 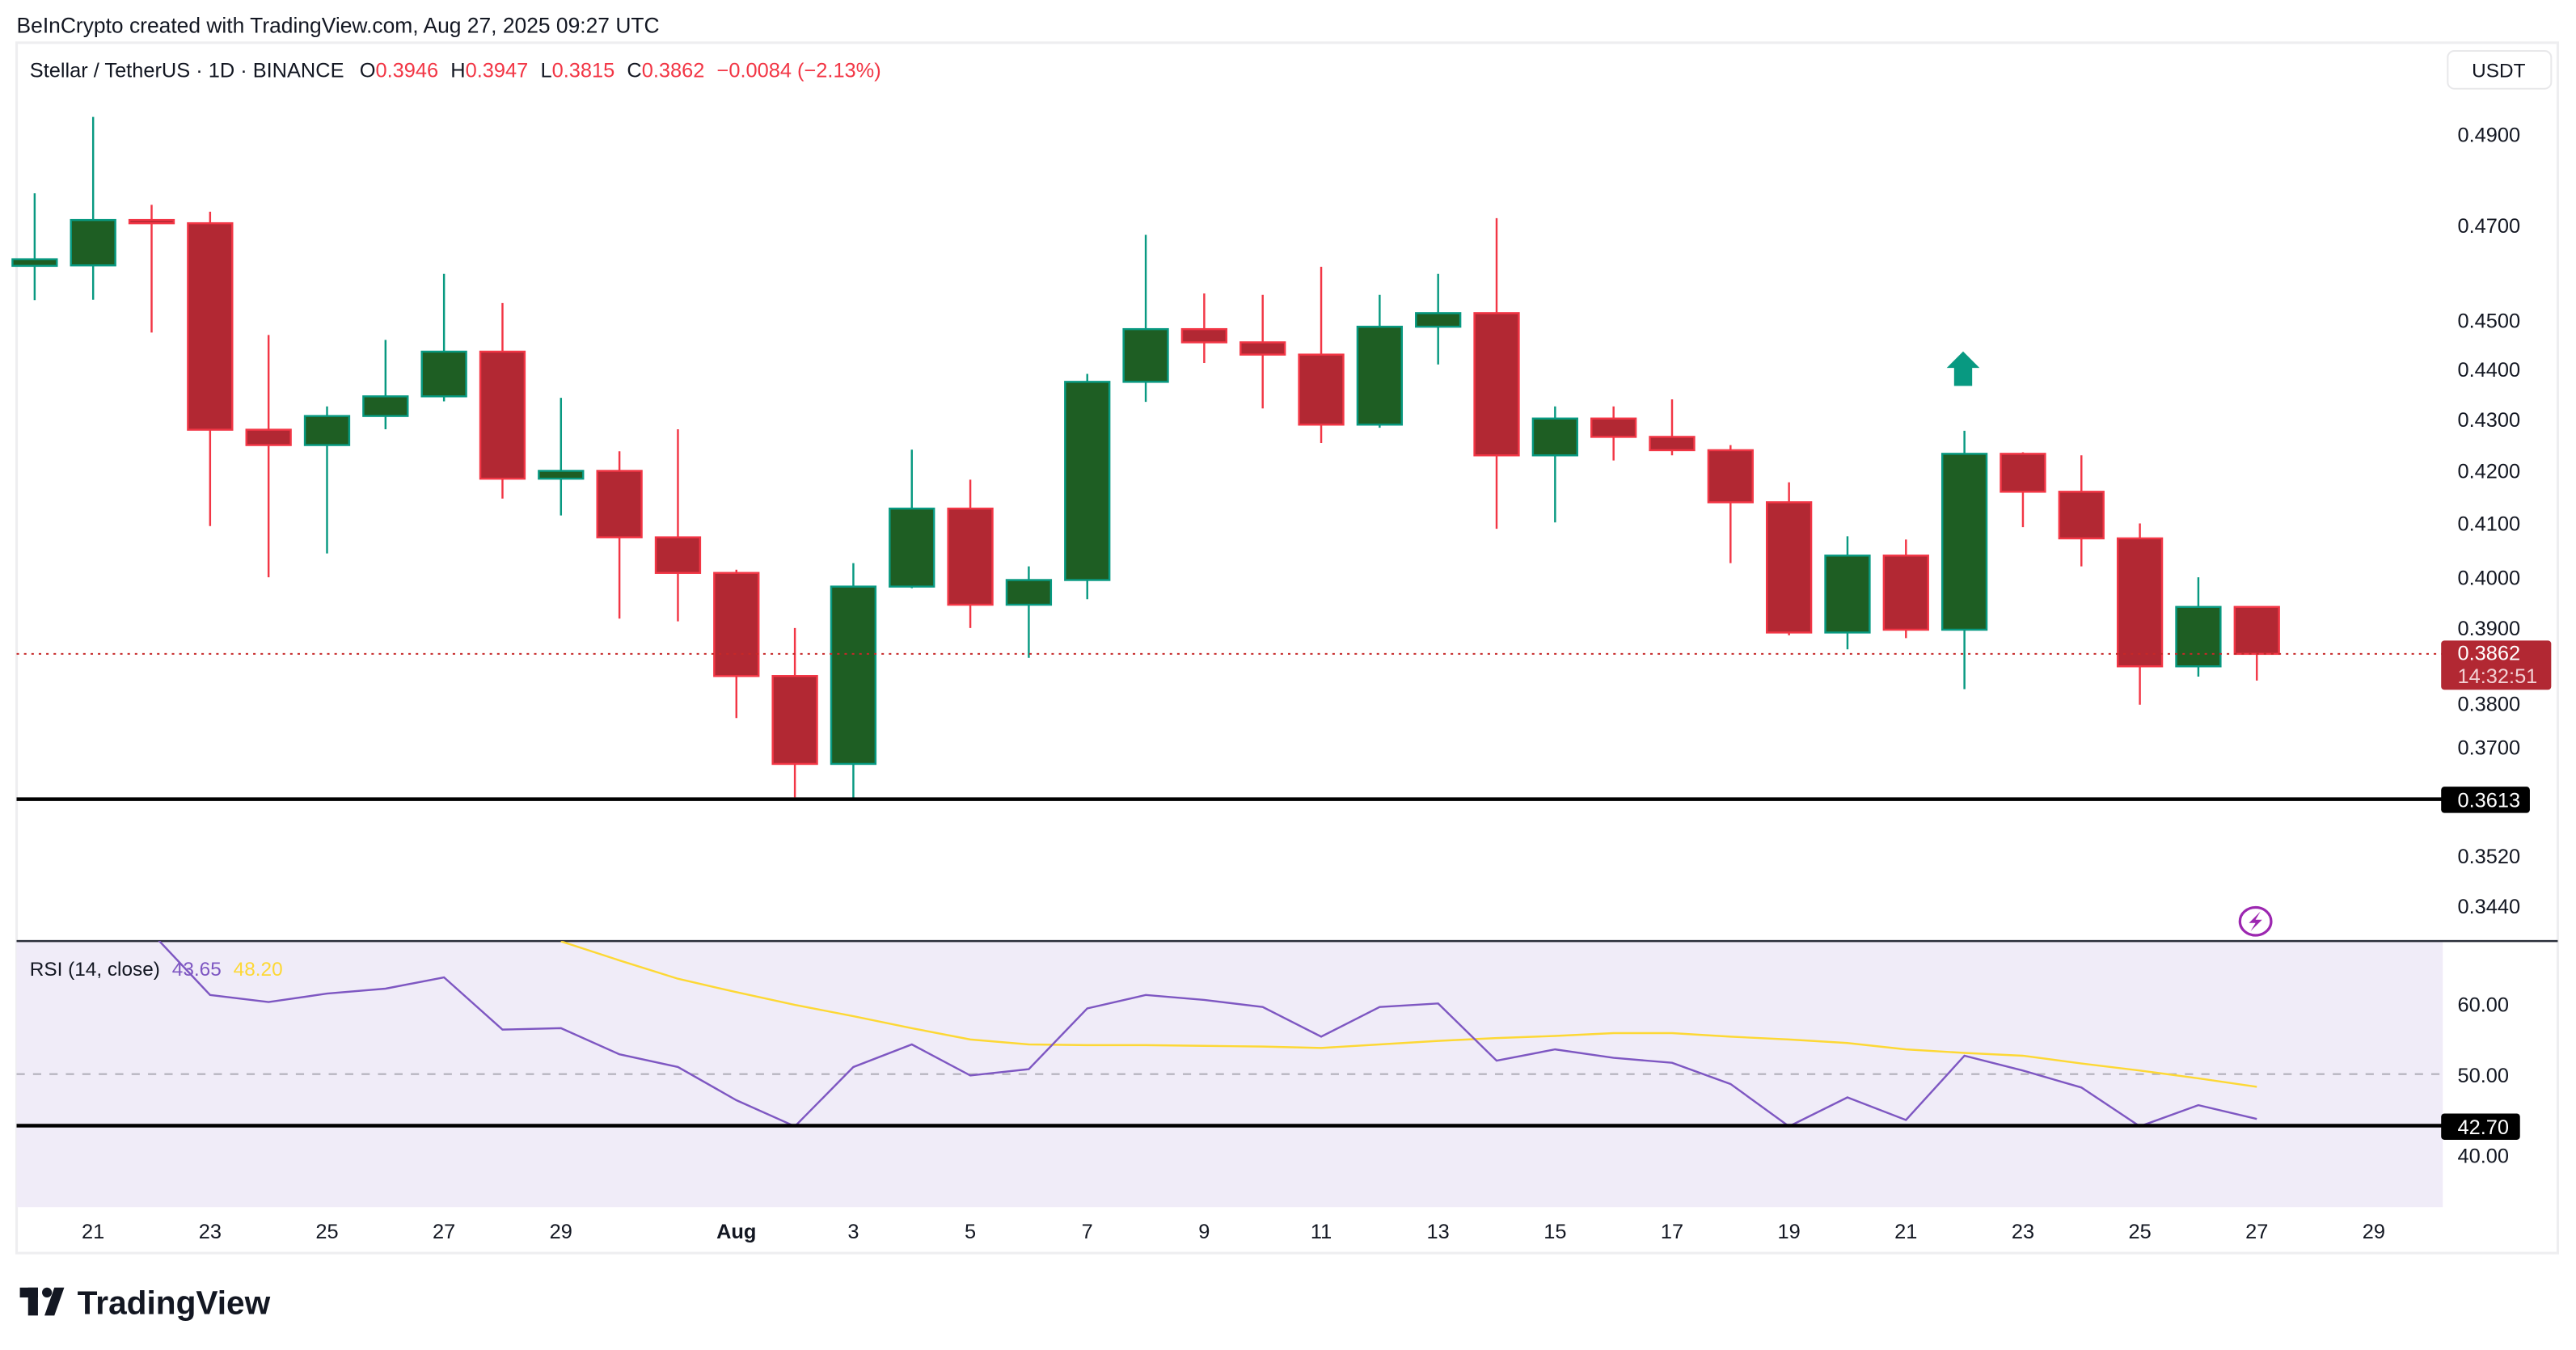 What do you see at coordinates (545, 70) in the screenshot?
I see `low-label: L` at bounding box center [545, 70].